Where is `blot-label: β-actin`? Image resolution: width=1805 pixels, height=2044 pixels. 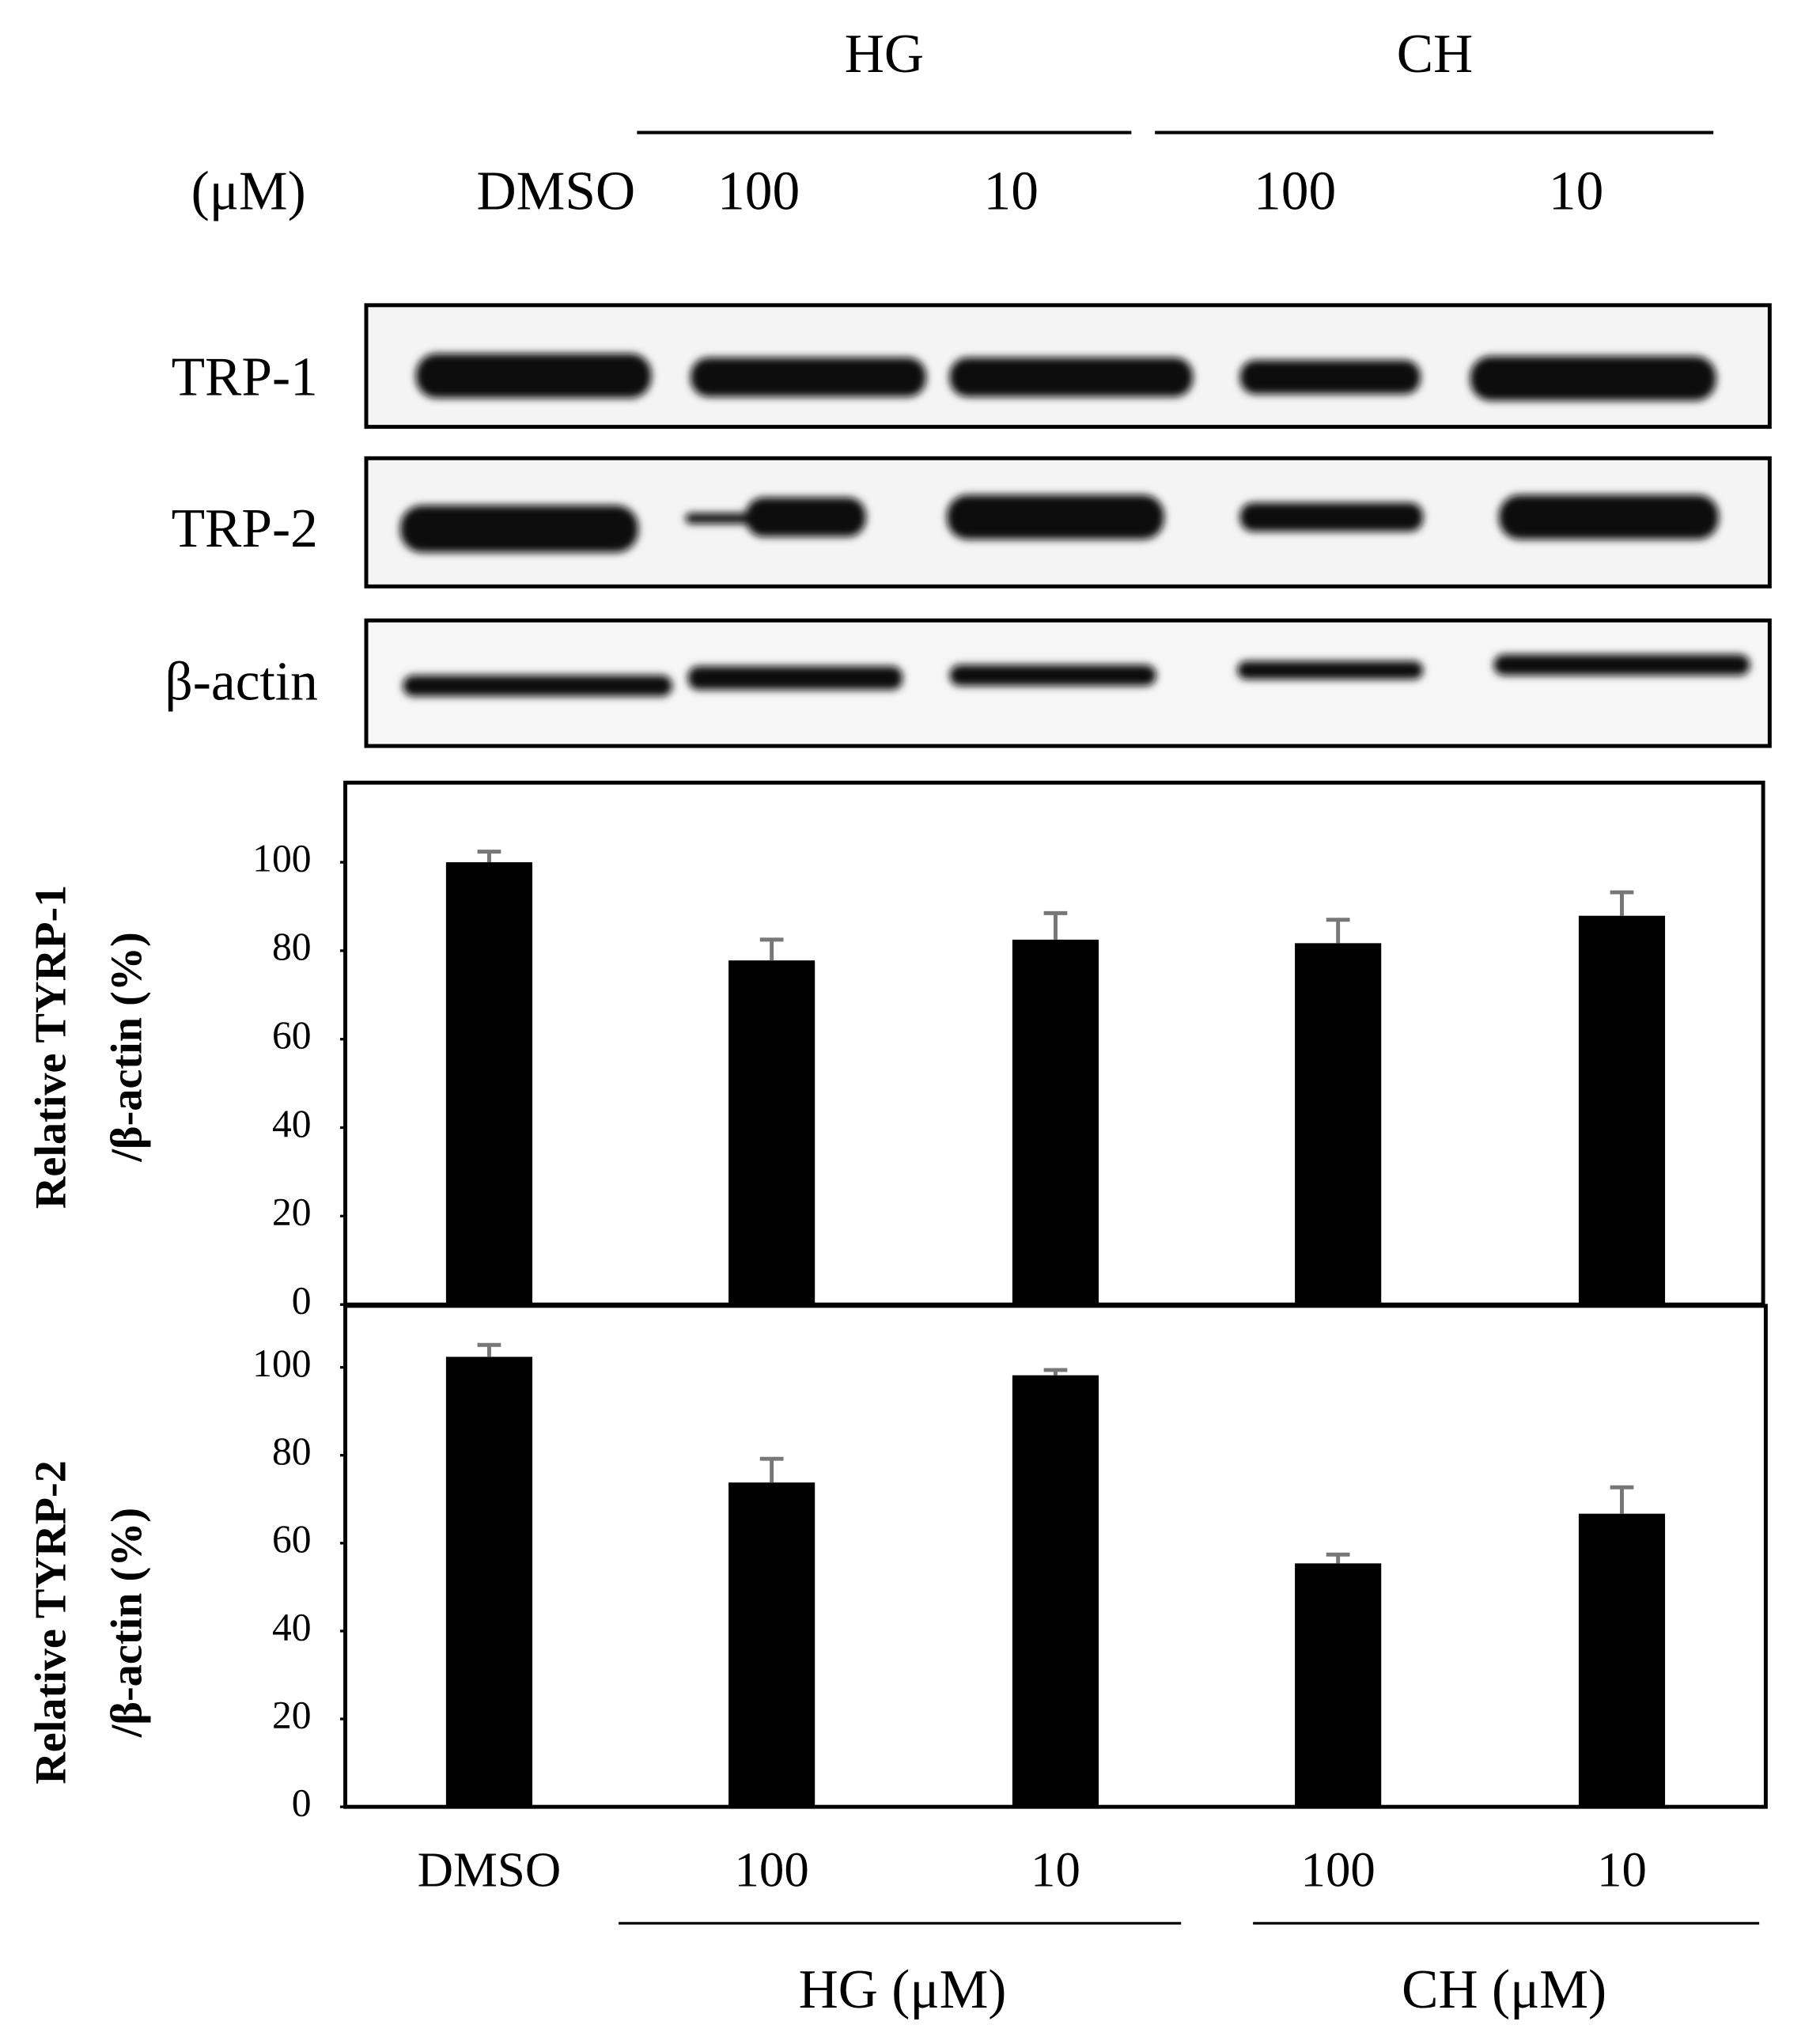 blot-label: β-actin is located at coordinates (241, 683).